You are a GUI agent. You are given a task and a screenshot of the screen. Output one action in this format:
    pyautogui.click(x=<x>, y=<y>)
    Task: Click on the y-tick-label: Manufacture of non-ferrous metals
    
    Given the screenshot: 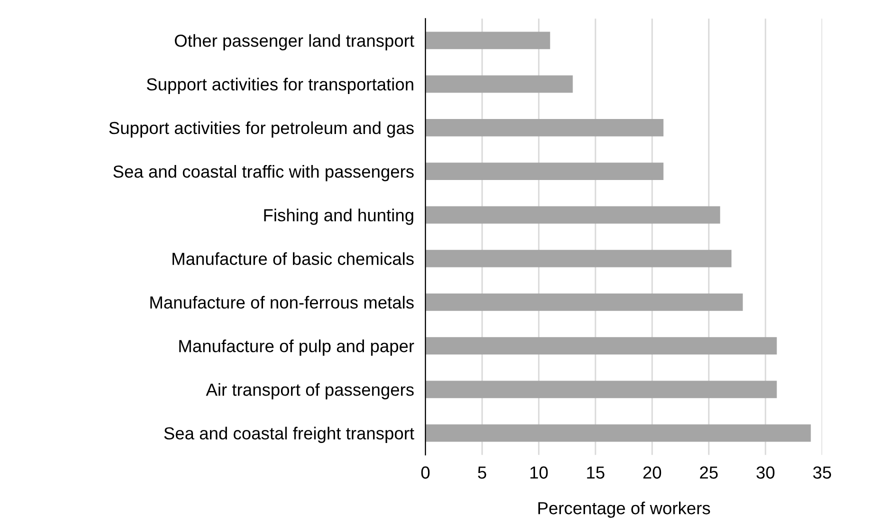 What is the action you would take?
    pyautogui.click(x=282, y=302)
    